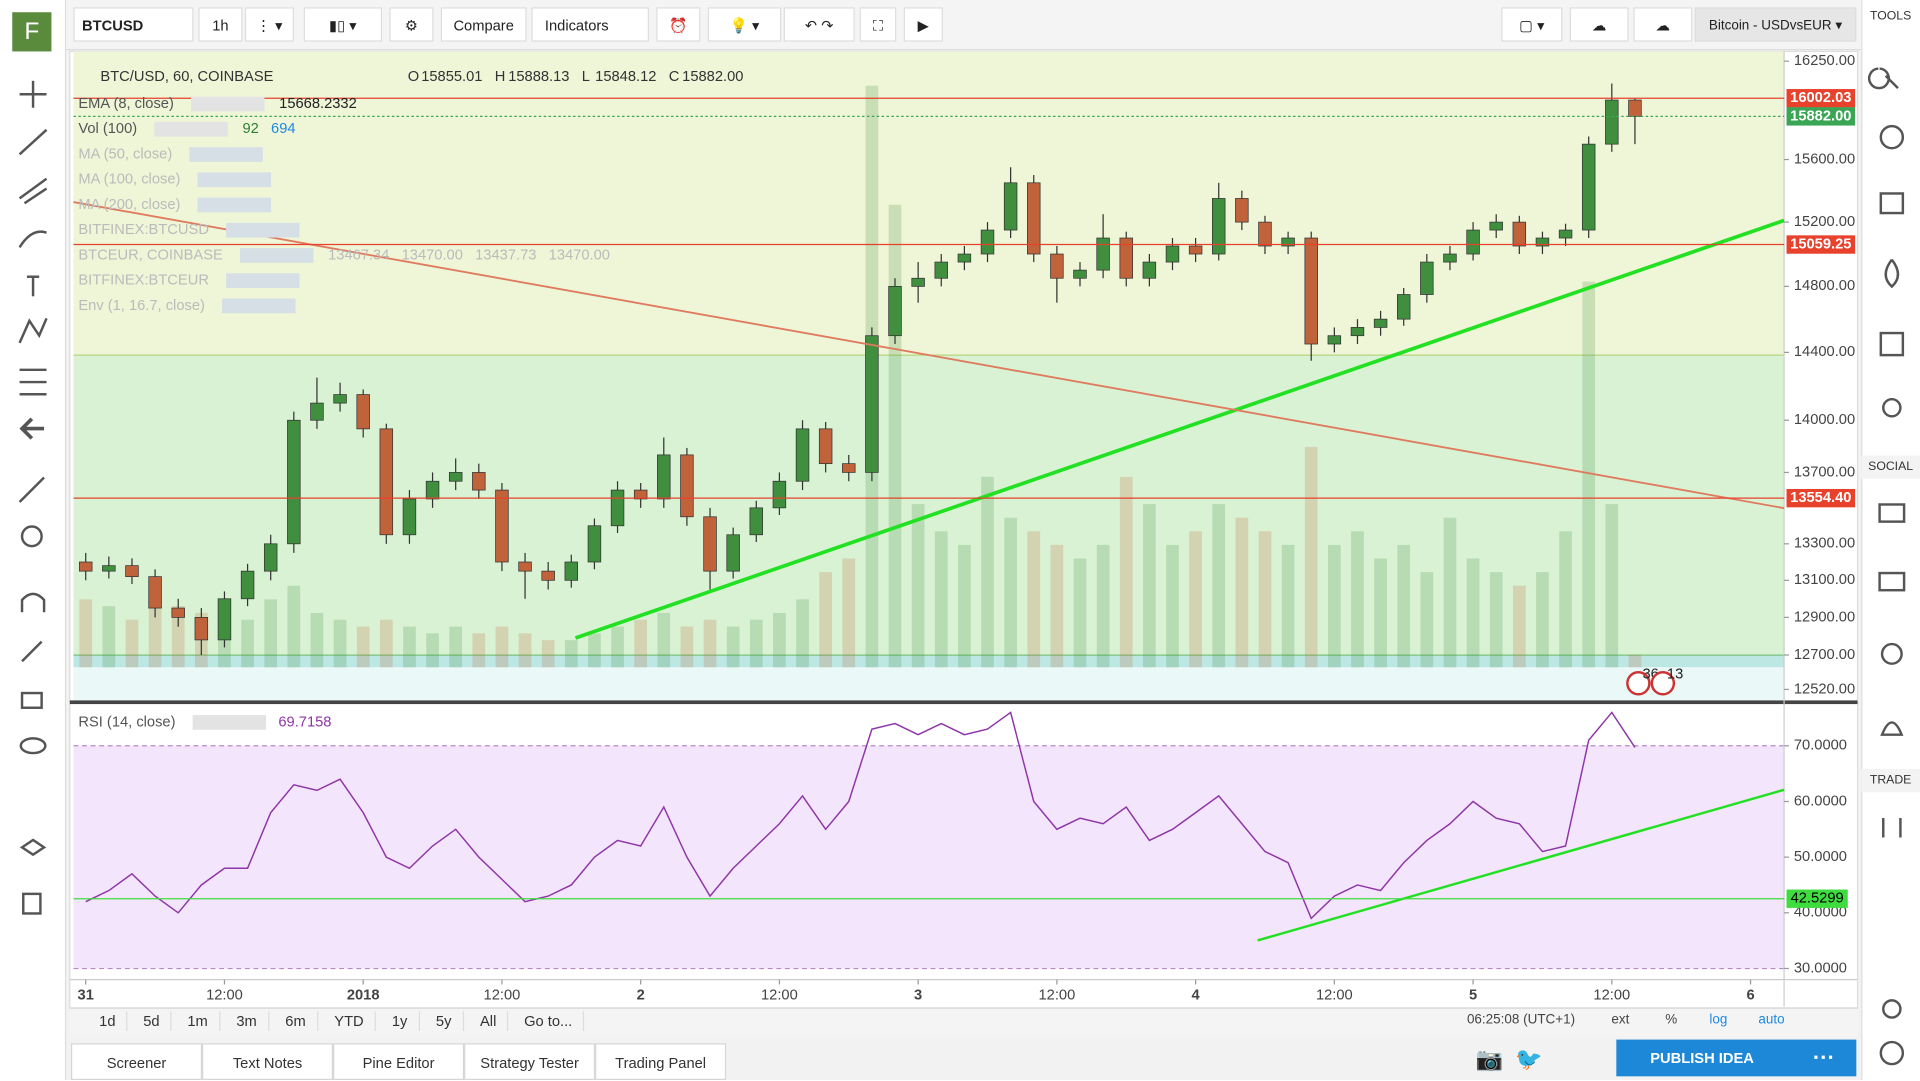 Image resolution: width=1920 pixels, height=1081 pixels. Describe the element at coordinates (1620, 1020) in the screenshot. I see `scale-option: ext` at that location.